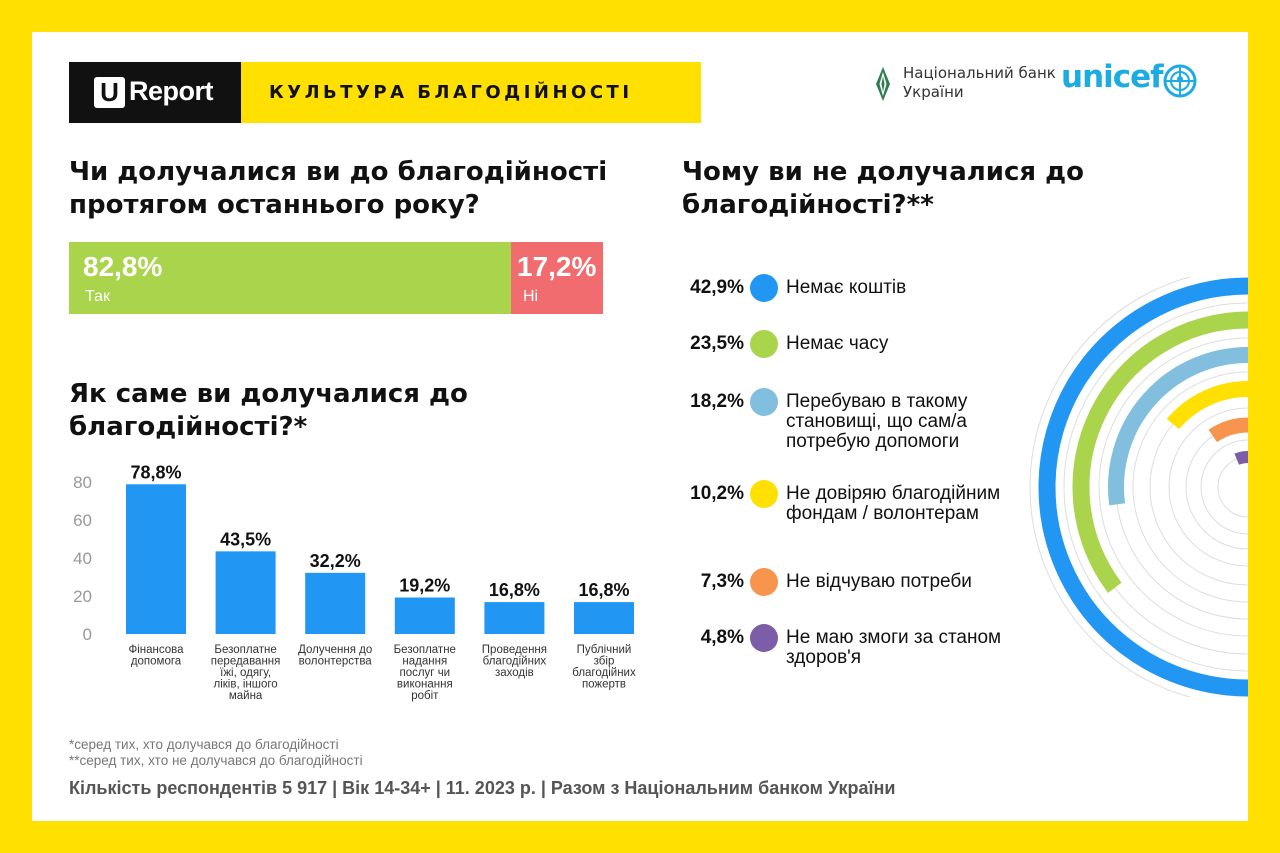 This screenshot has height=853, width=1280. I want to click on bar-value-label: 43,5%, so click(245, 539).